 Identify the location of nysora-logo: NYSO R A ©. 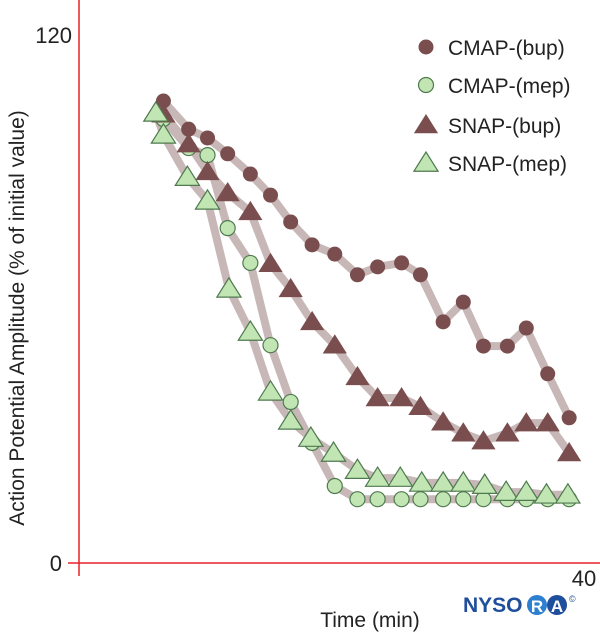
(519, 605).